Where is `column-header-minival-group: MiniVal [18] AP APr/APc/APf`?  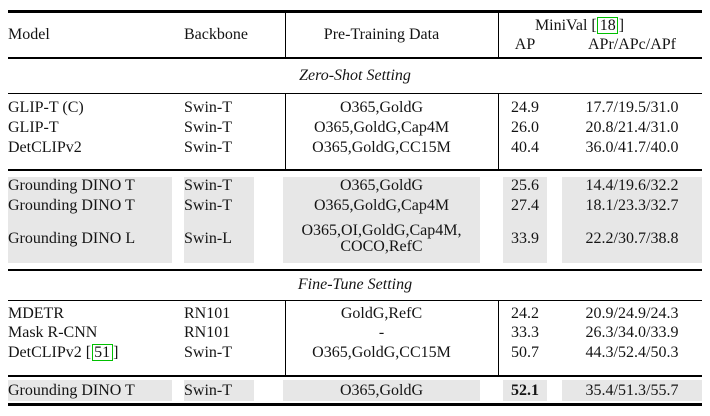
column-header-minival-group: MiniVal [18] AP APr/APc/APf is located at coordinates (602, 35).